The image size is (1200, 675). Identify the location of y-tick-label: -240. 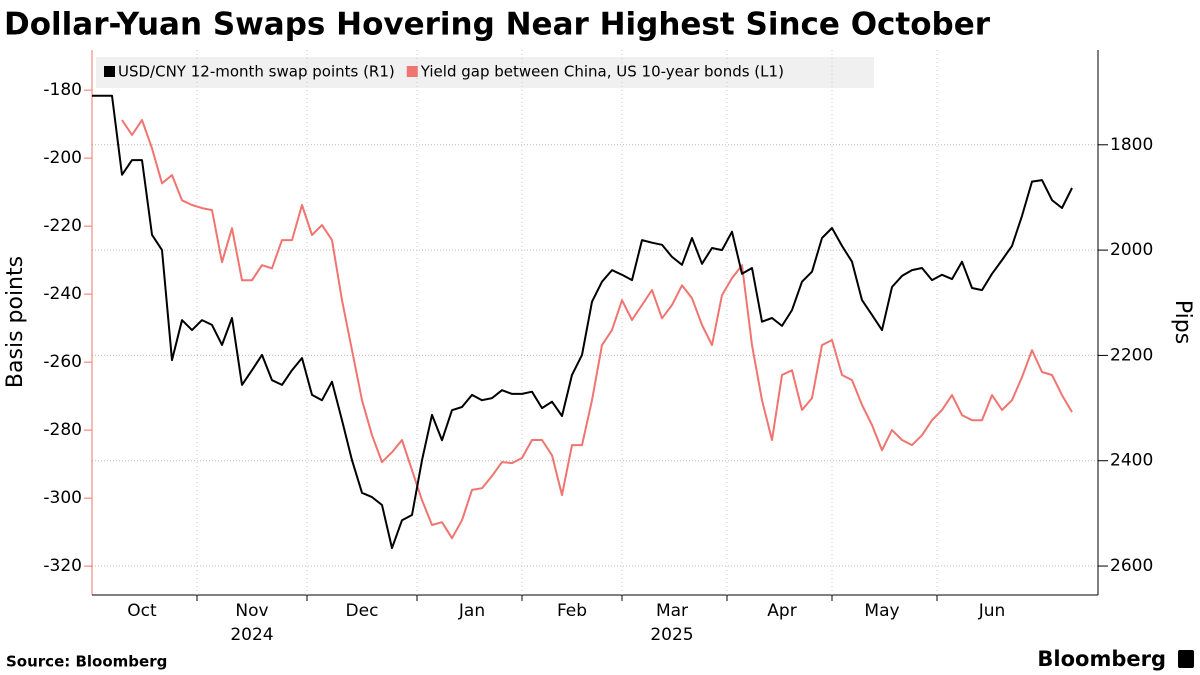
(62, 294).